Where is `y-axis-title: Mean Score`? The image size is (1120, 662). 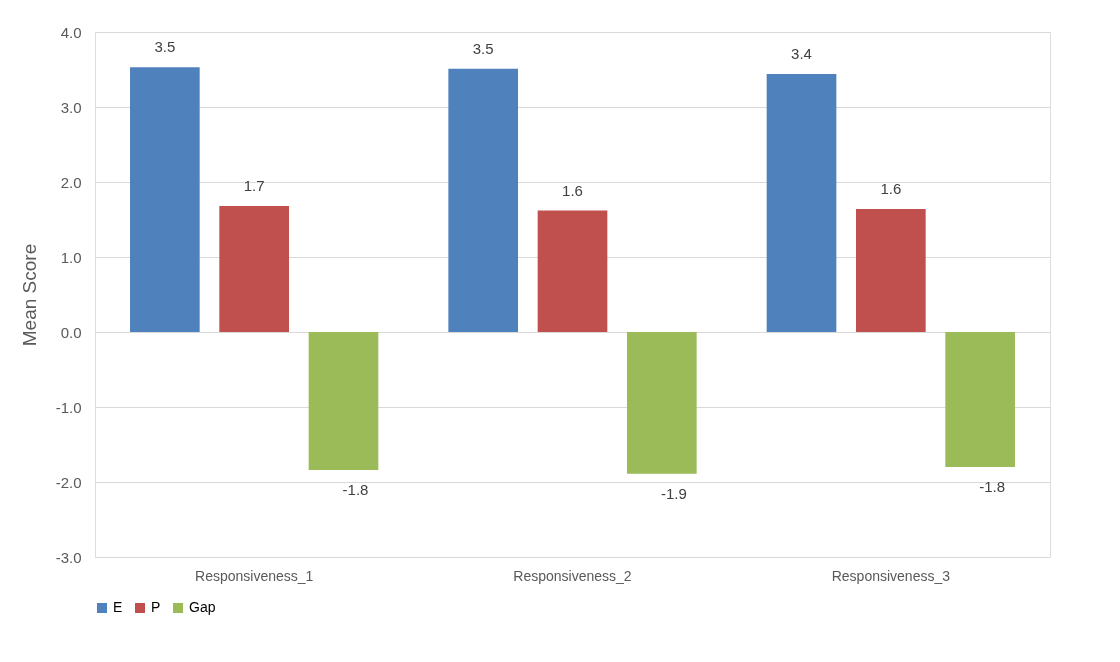 y-axis-title: Mean Score is located at coordinates (29, 295).